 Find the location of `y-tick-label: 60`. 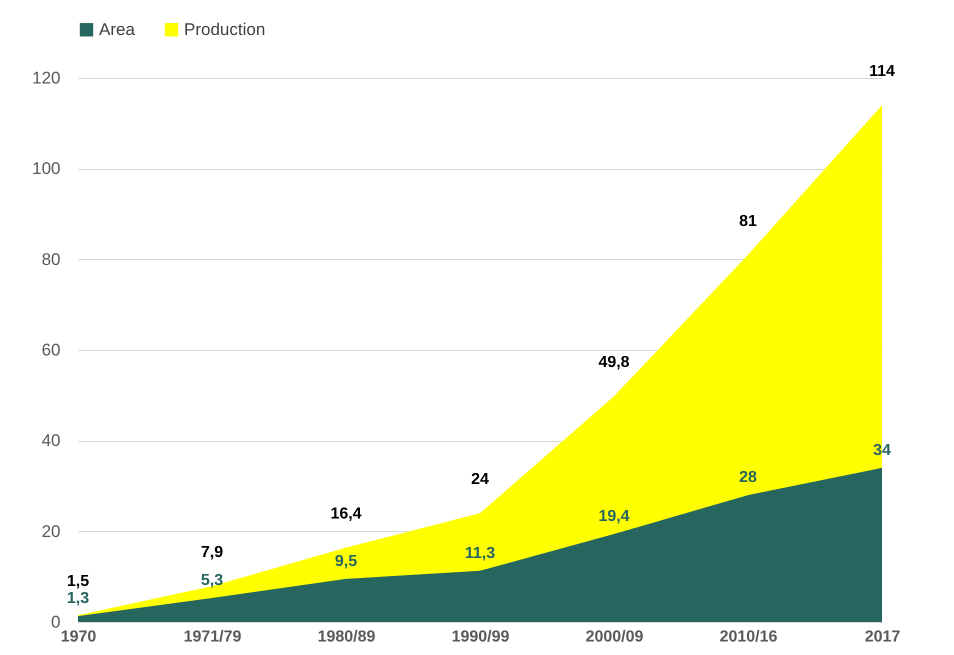

y-tick-label: 60 is located at coordinates (51, 350).